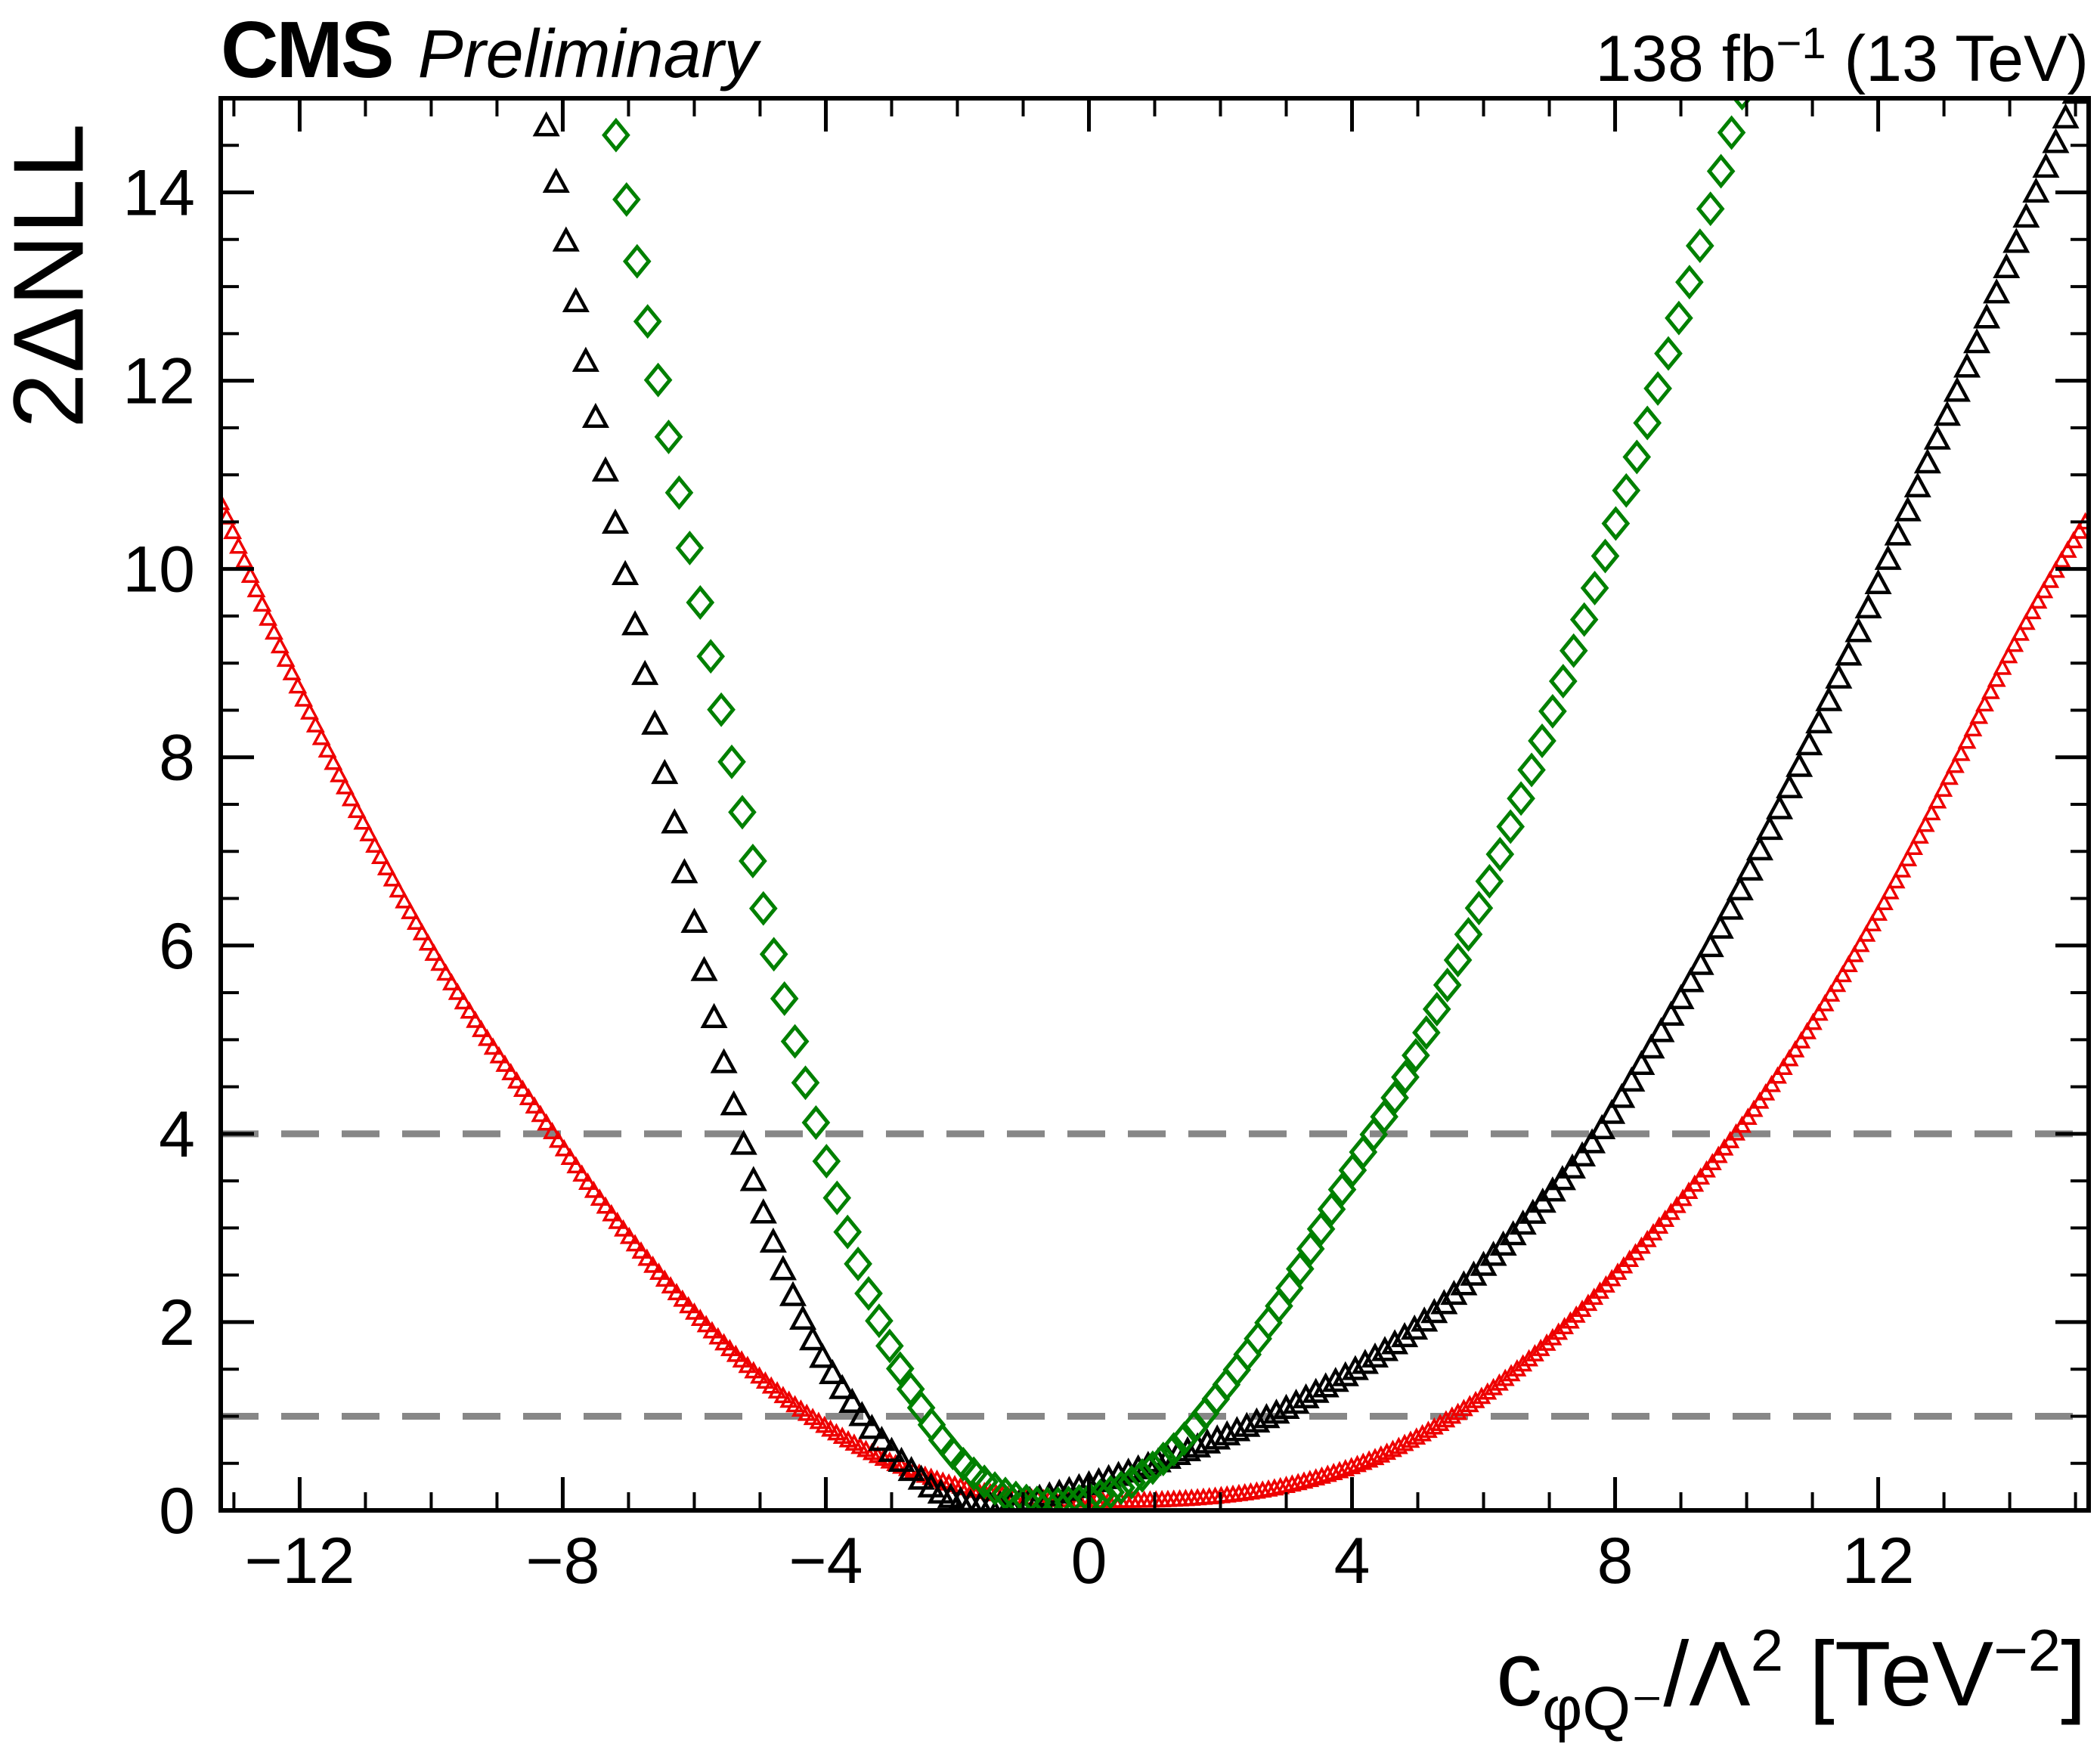 This screenshot has height=1747, width=2100. What do you see at coordinates (1879, 1561) in the screenshot?
I see `x-tick-label: 12` at bounding box center [1879, 1561].